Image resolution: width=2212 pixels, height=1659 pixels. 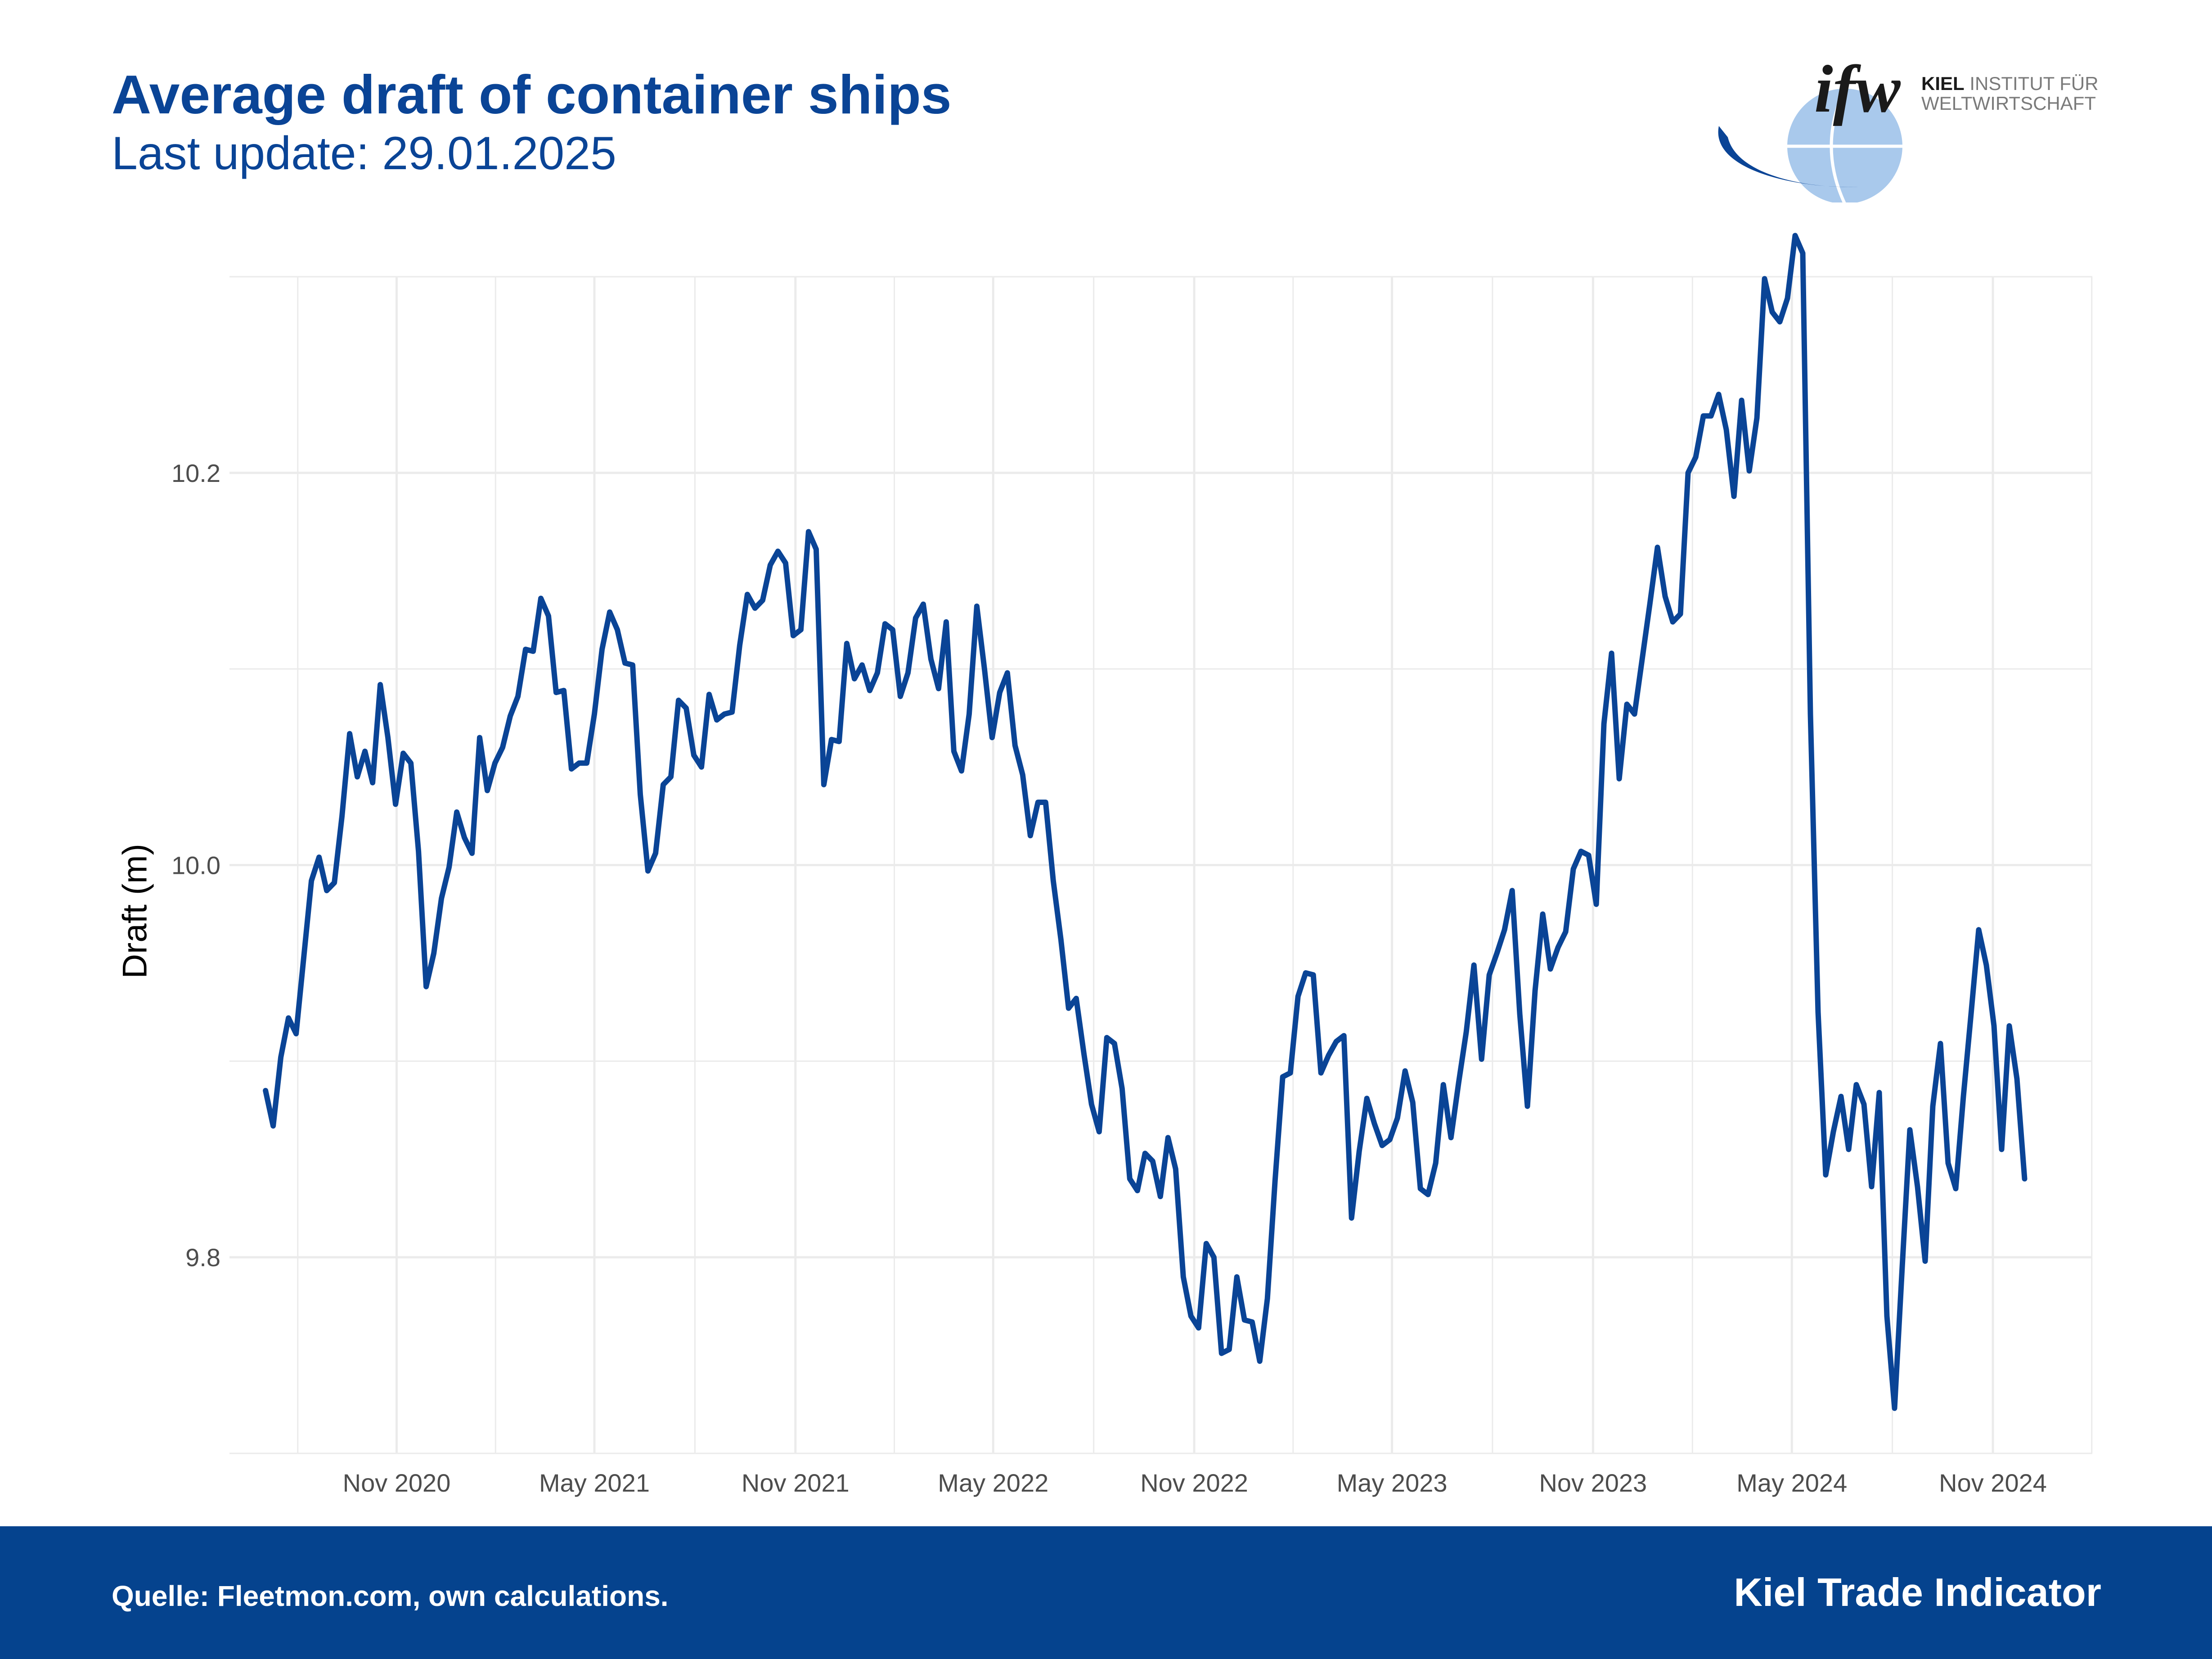 What do you see at coordinates (1857, 92) in the screenshot?
I see `ifw-wordmark: ifw` at bounding box center [1857, 92].